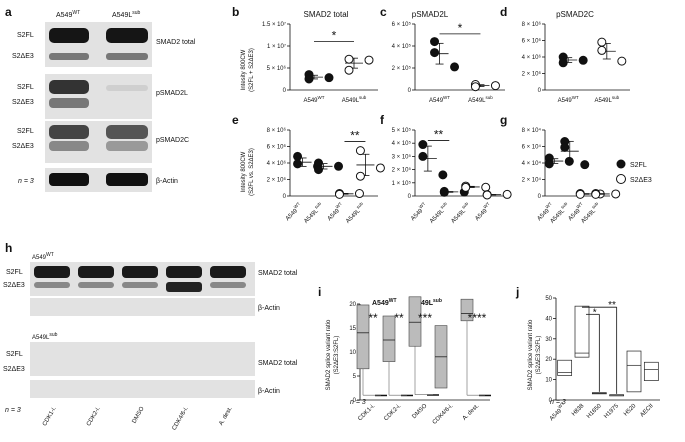  Describe the element at coordinates (402, 156) in the screenshot. I see `y-tick-label: 3 × 10⁵` at that location.